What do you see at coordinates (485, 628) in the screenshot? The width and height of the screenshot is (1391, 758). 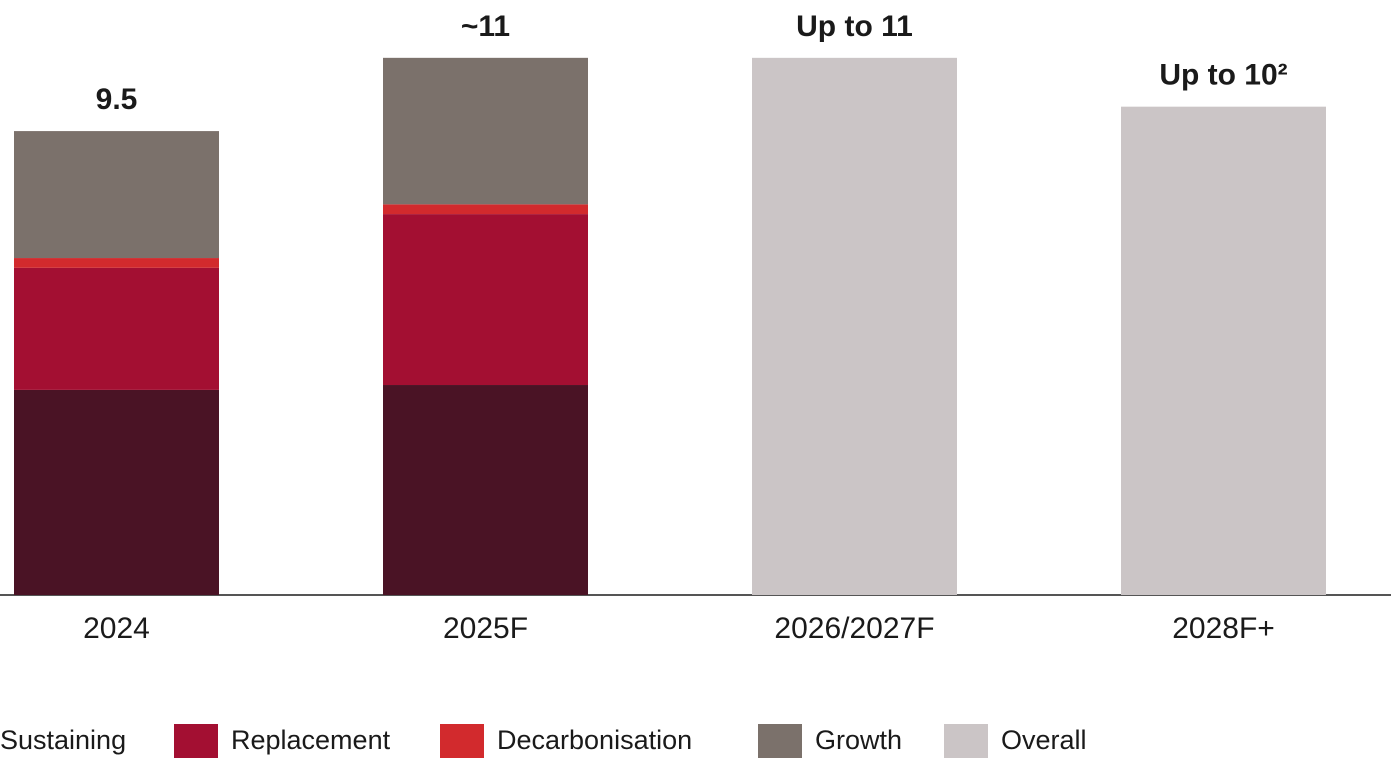 I see `x-tick-label: 2025F` at bounding box center [485, 628].